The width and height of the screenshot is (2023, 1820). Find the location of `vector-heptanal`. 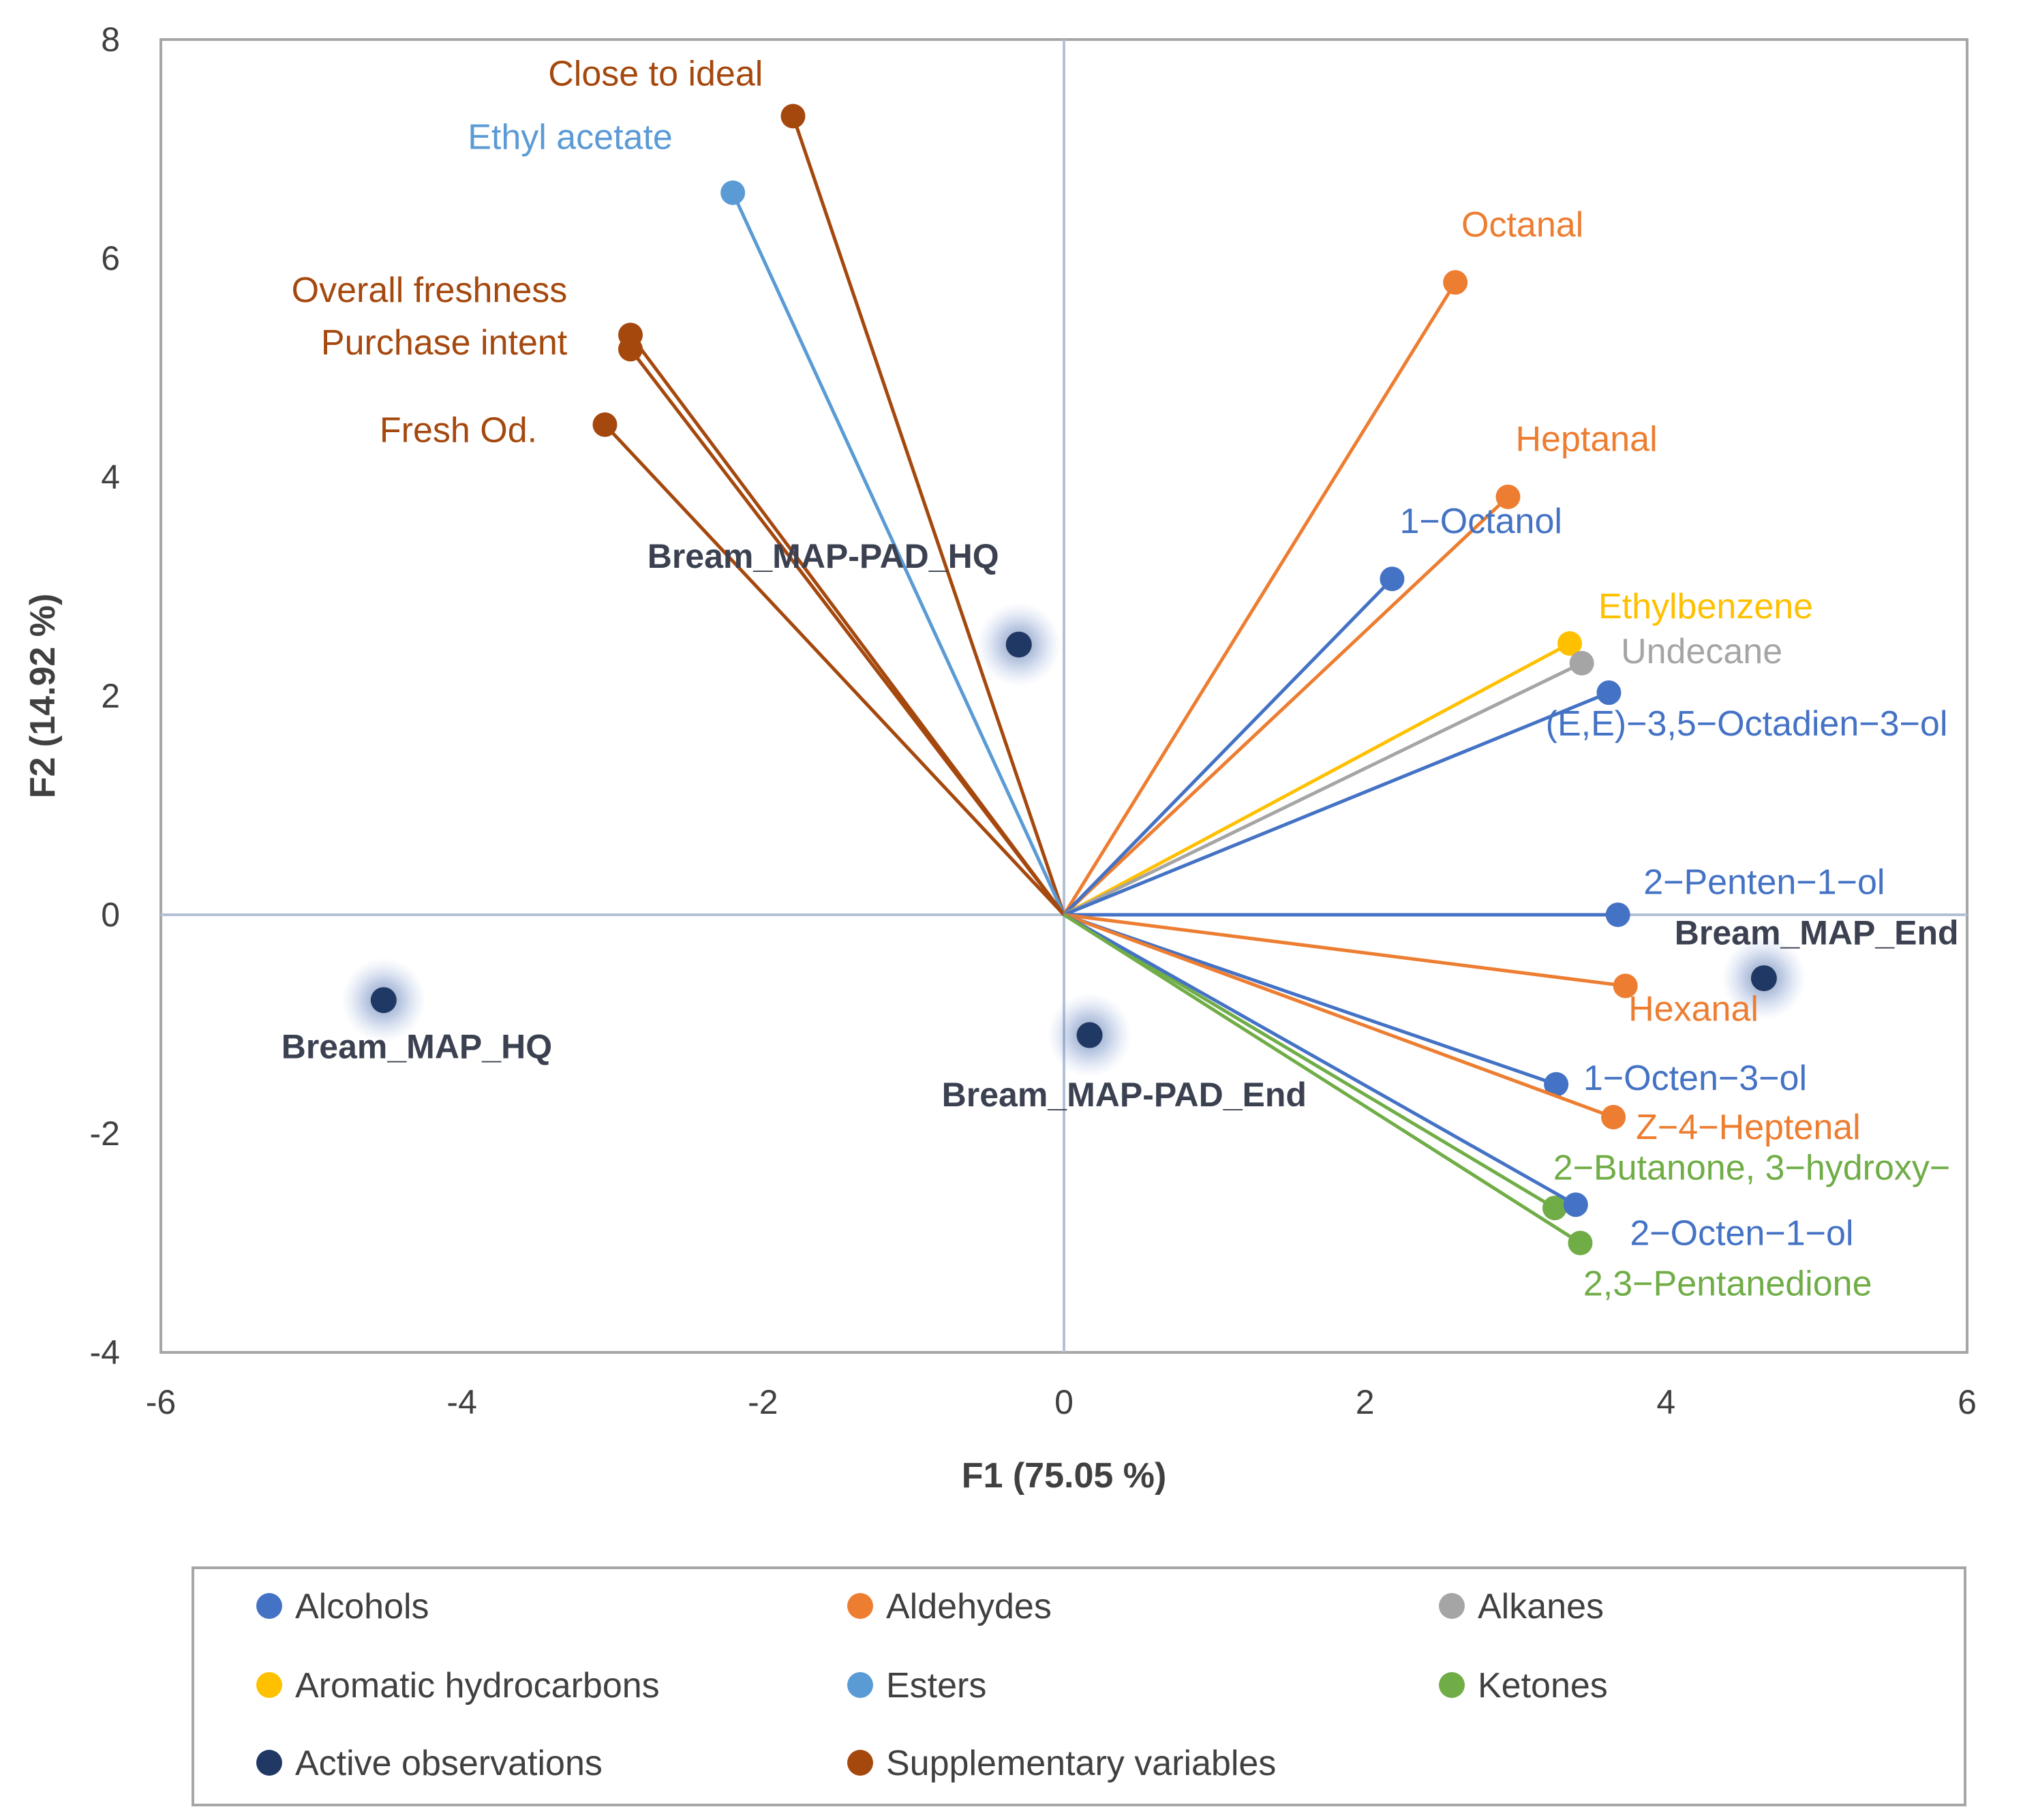

vector-heptanal is located at coordinates (1286, 706).